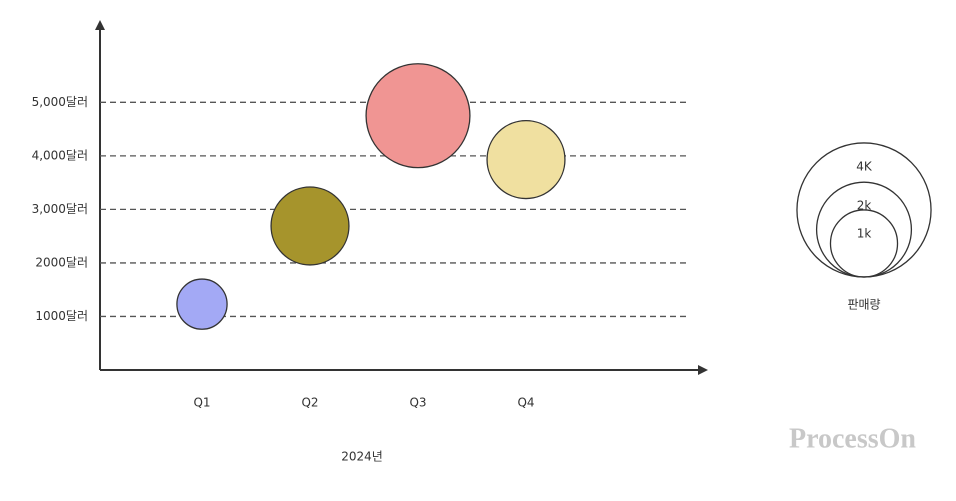 The width and height of the screenshot is (956, 501). I want to click on x-axis-label: 2024년, so click(362, 457).